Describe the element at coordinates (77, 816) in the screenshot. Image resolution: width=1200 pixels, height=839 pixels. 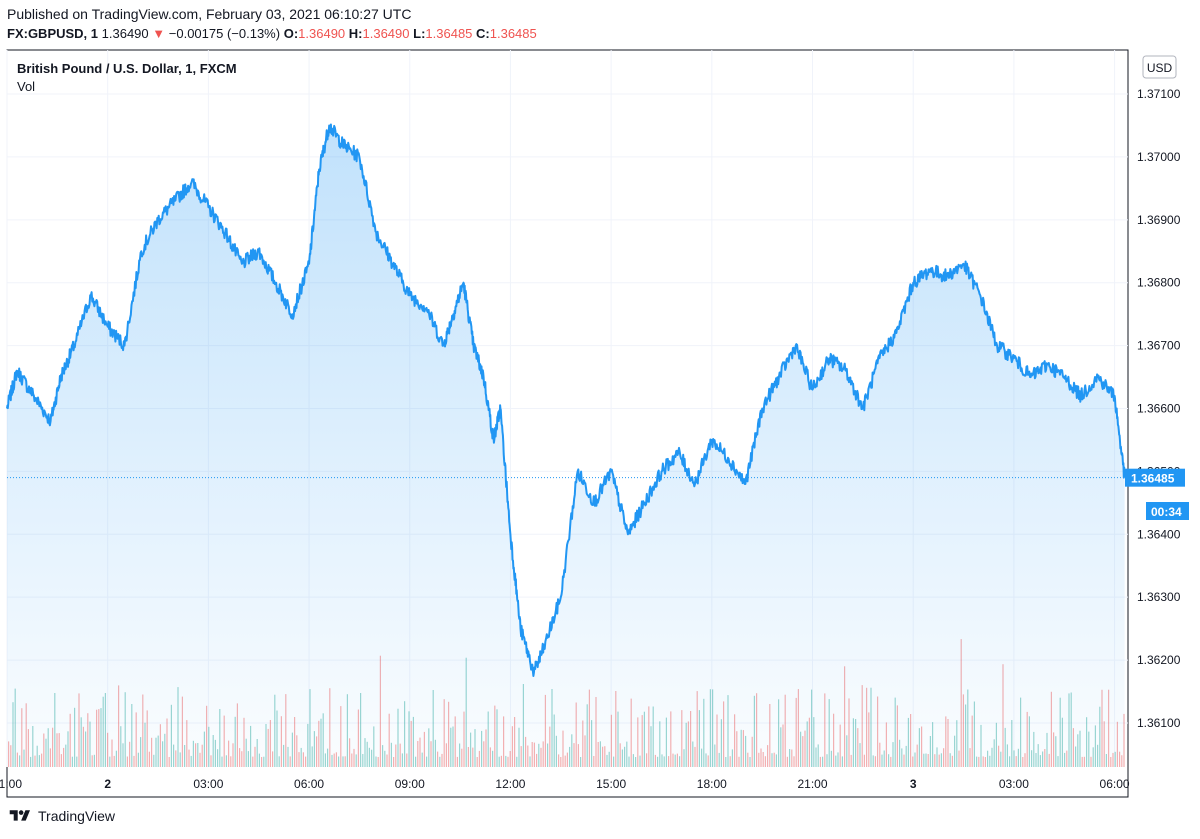
I see `footer-brand-label: TradingView` at that location.